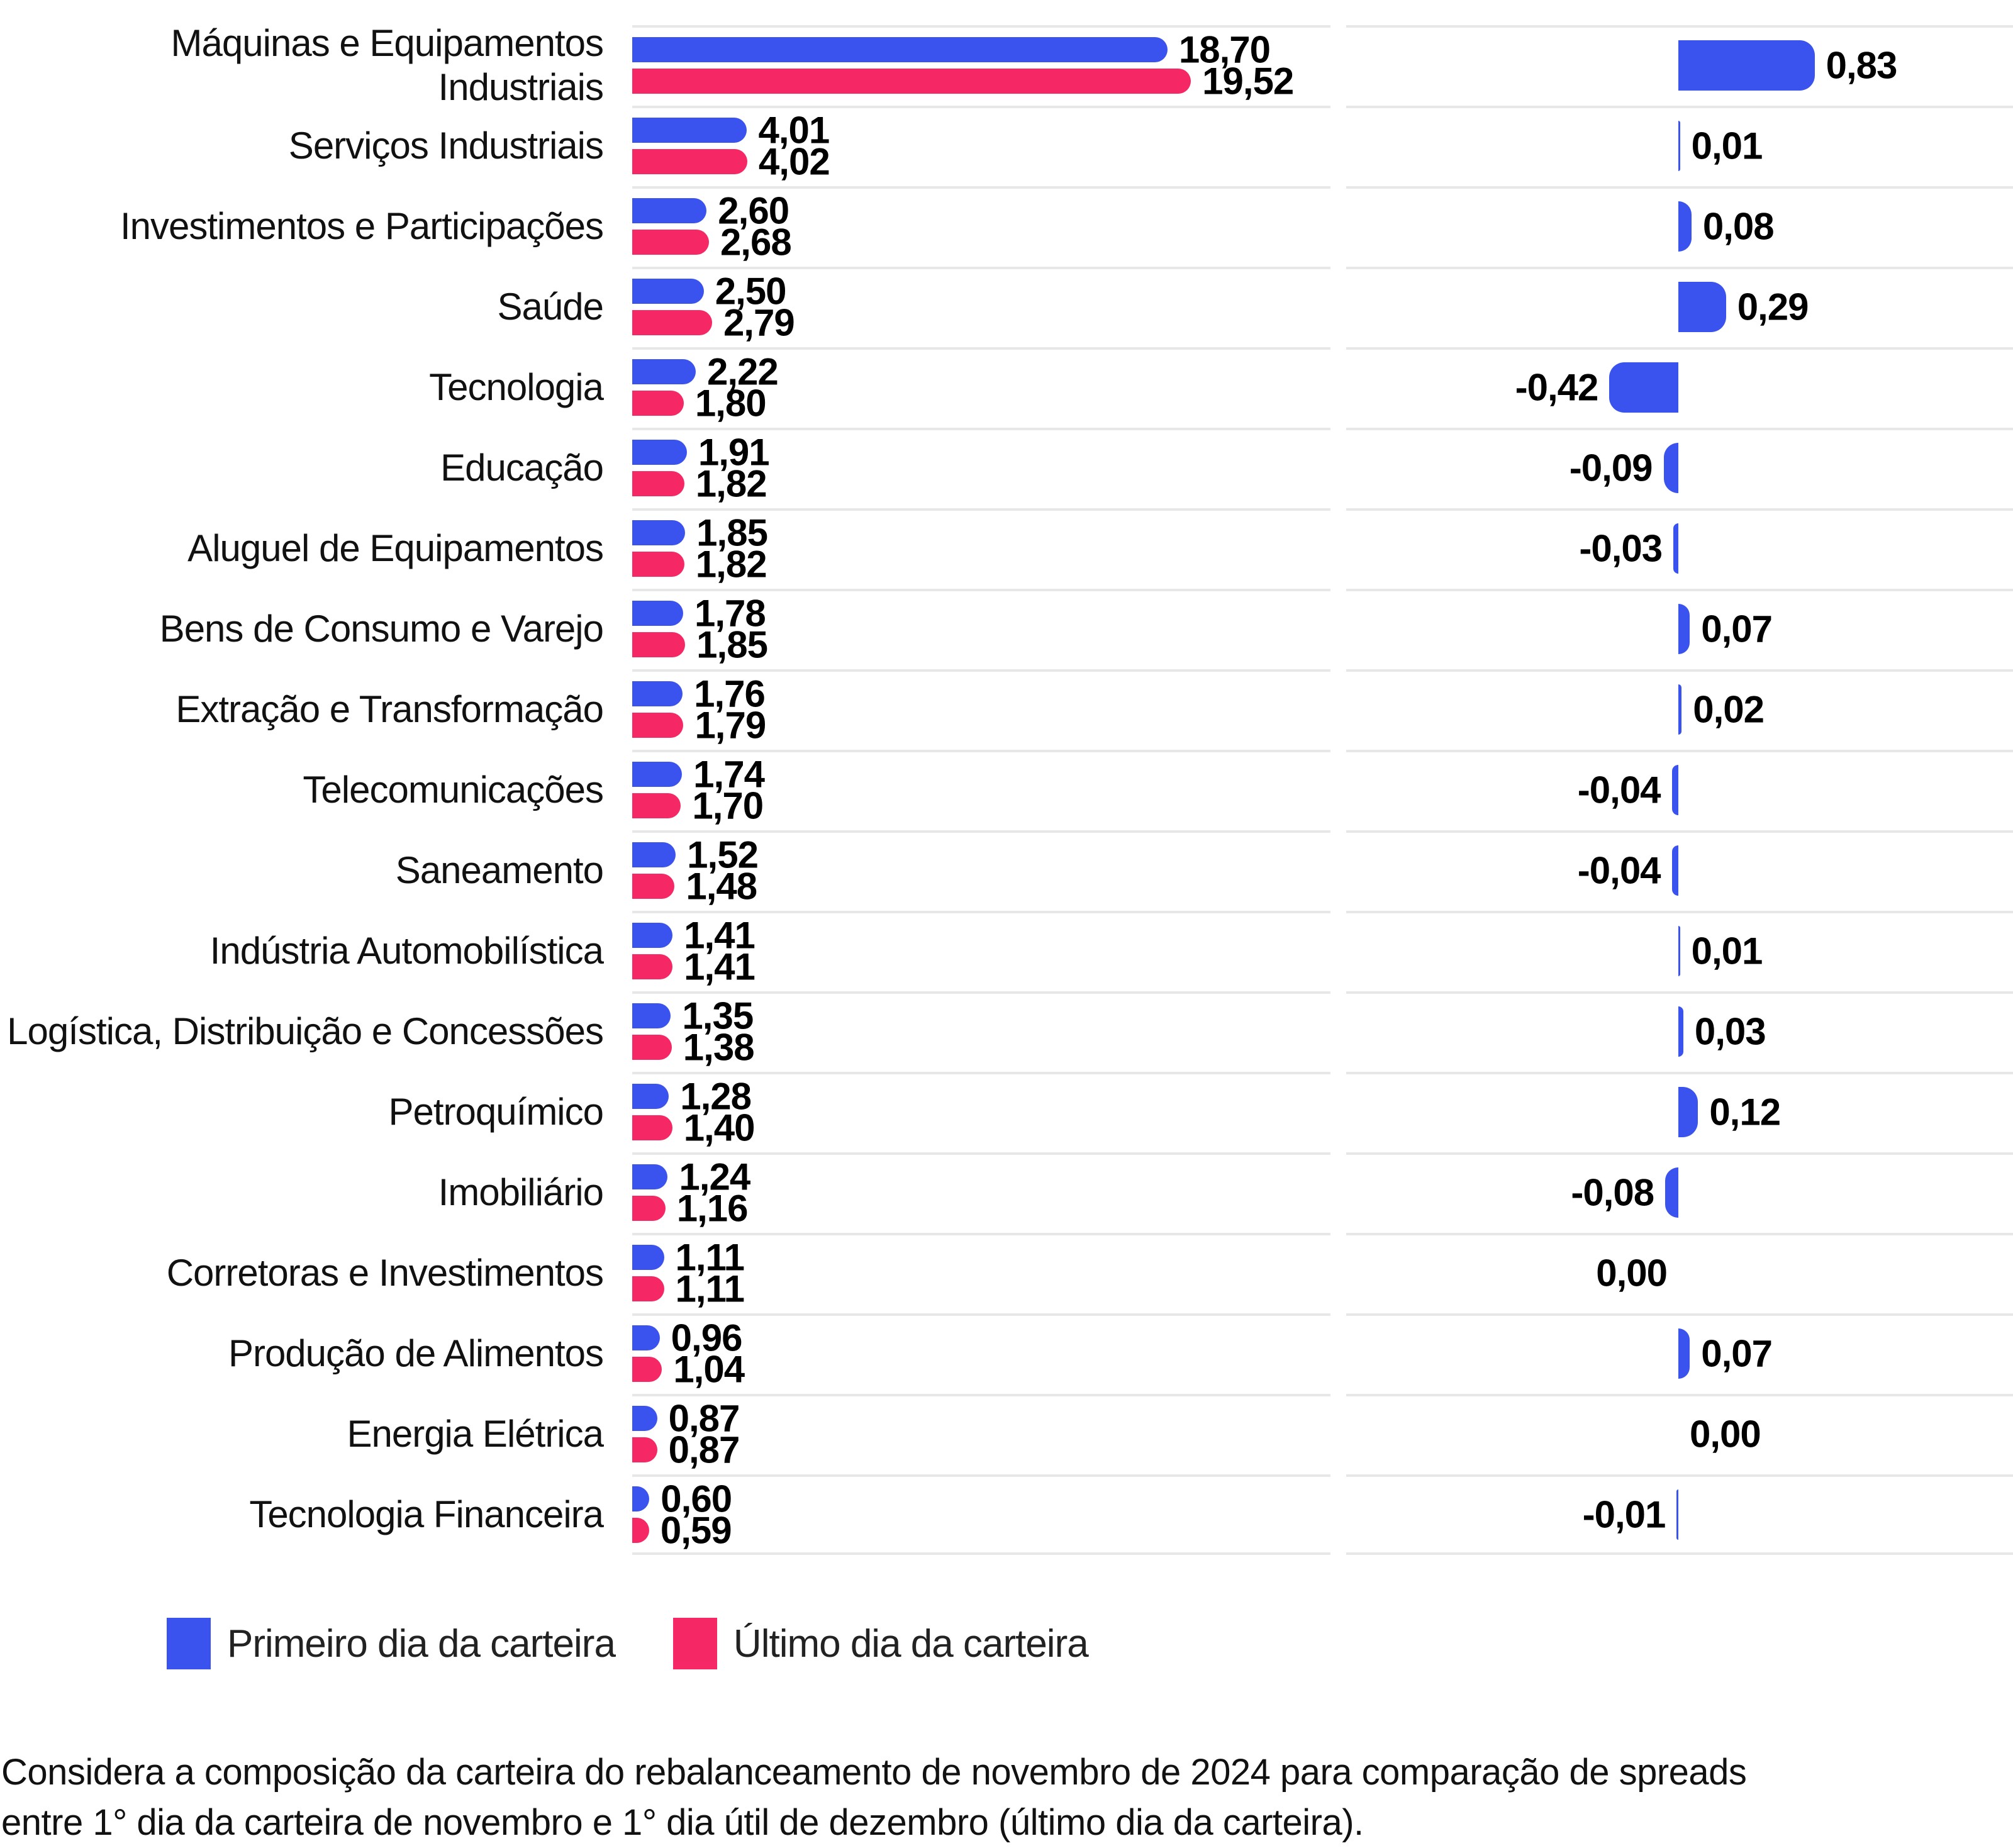 Image resolution: width=2013 pixels, height=1848 pixels. I want to click on delta-value: 0,08, so click(1739, 226).